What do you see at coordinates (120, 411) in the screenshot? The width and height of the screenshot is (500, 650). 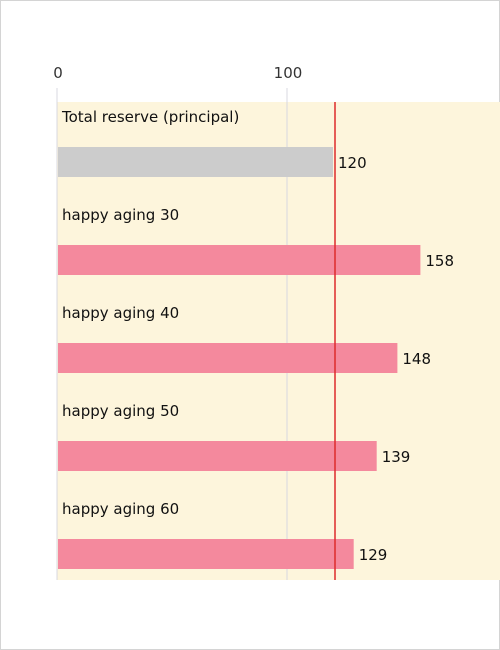 I see `category-label: happy aging 50` at bounding box center [120, 411].